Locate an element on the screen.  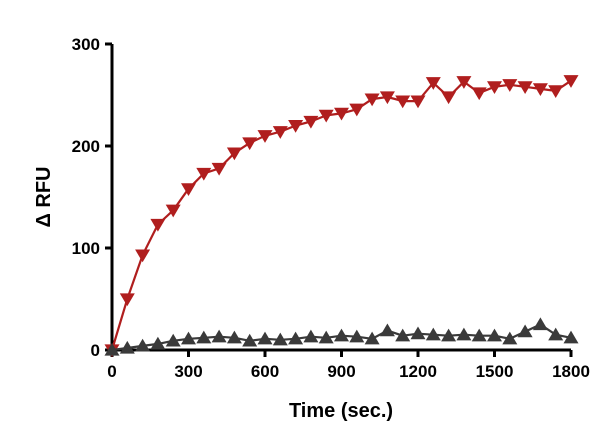
x-tick-label: 300 is located at coordinates (188, 371).